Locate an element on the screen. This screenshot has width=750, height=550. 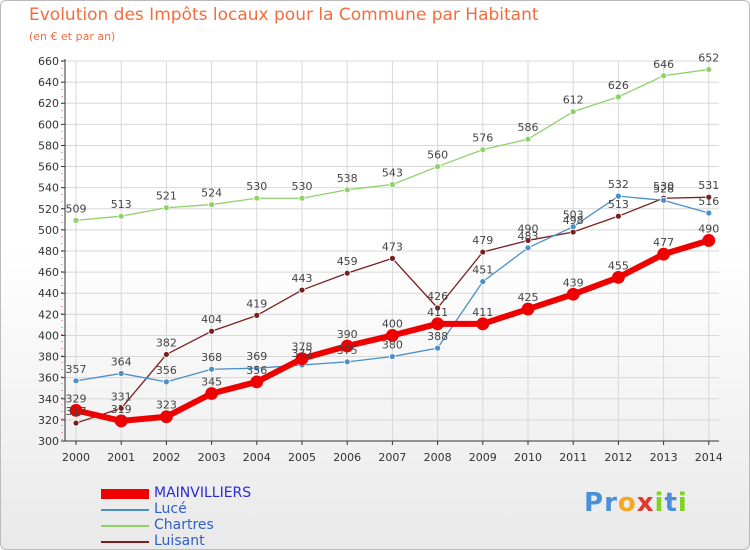
y-tick-label: 360 is located at coordinates (48, 378).